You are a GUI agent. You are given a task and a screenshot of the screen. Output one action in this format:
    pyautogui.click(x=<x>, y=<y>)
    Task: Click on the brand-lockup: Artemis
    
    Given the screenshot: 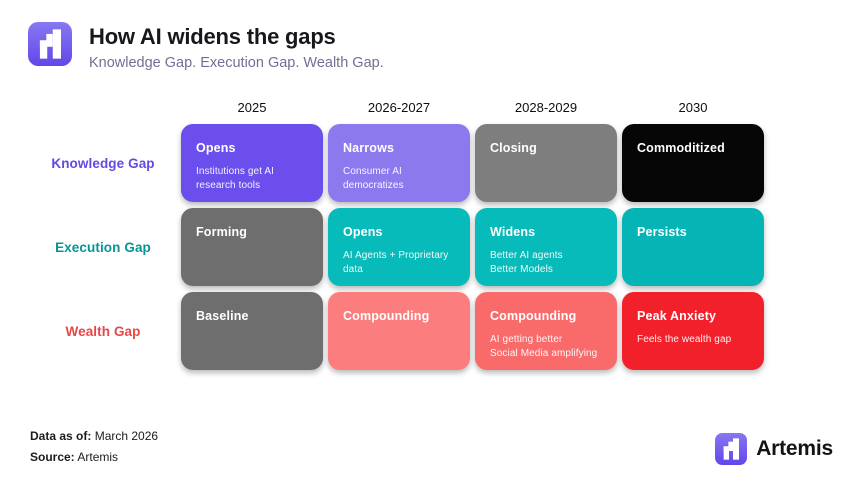 What is the action you would take?
    pyautogui.click(x=774, y=449)
    